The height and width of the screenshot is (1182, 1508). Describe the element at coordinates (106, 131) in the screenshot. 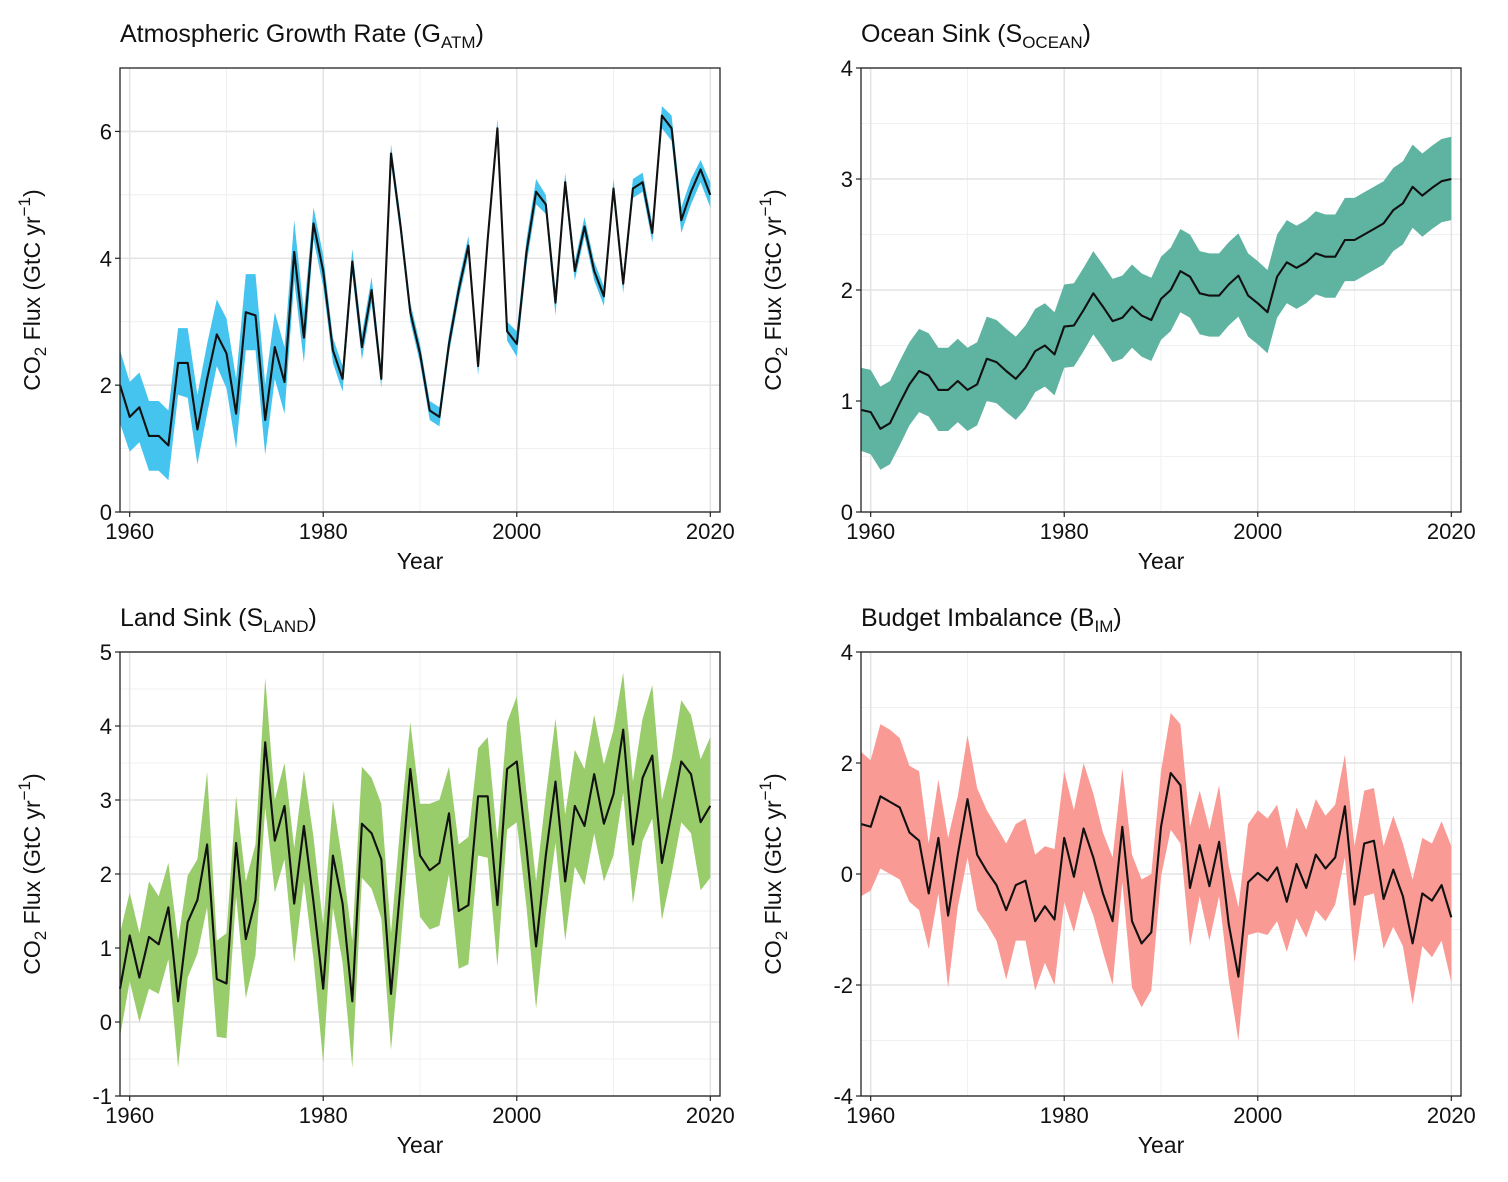

I see `y-tick-label: 6` at that location.